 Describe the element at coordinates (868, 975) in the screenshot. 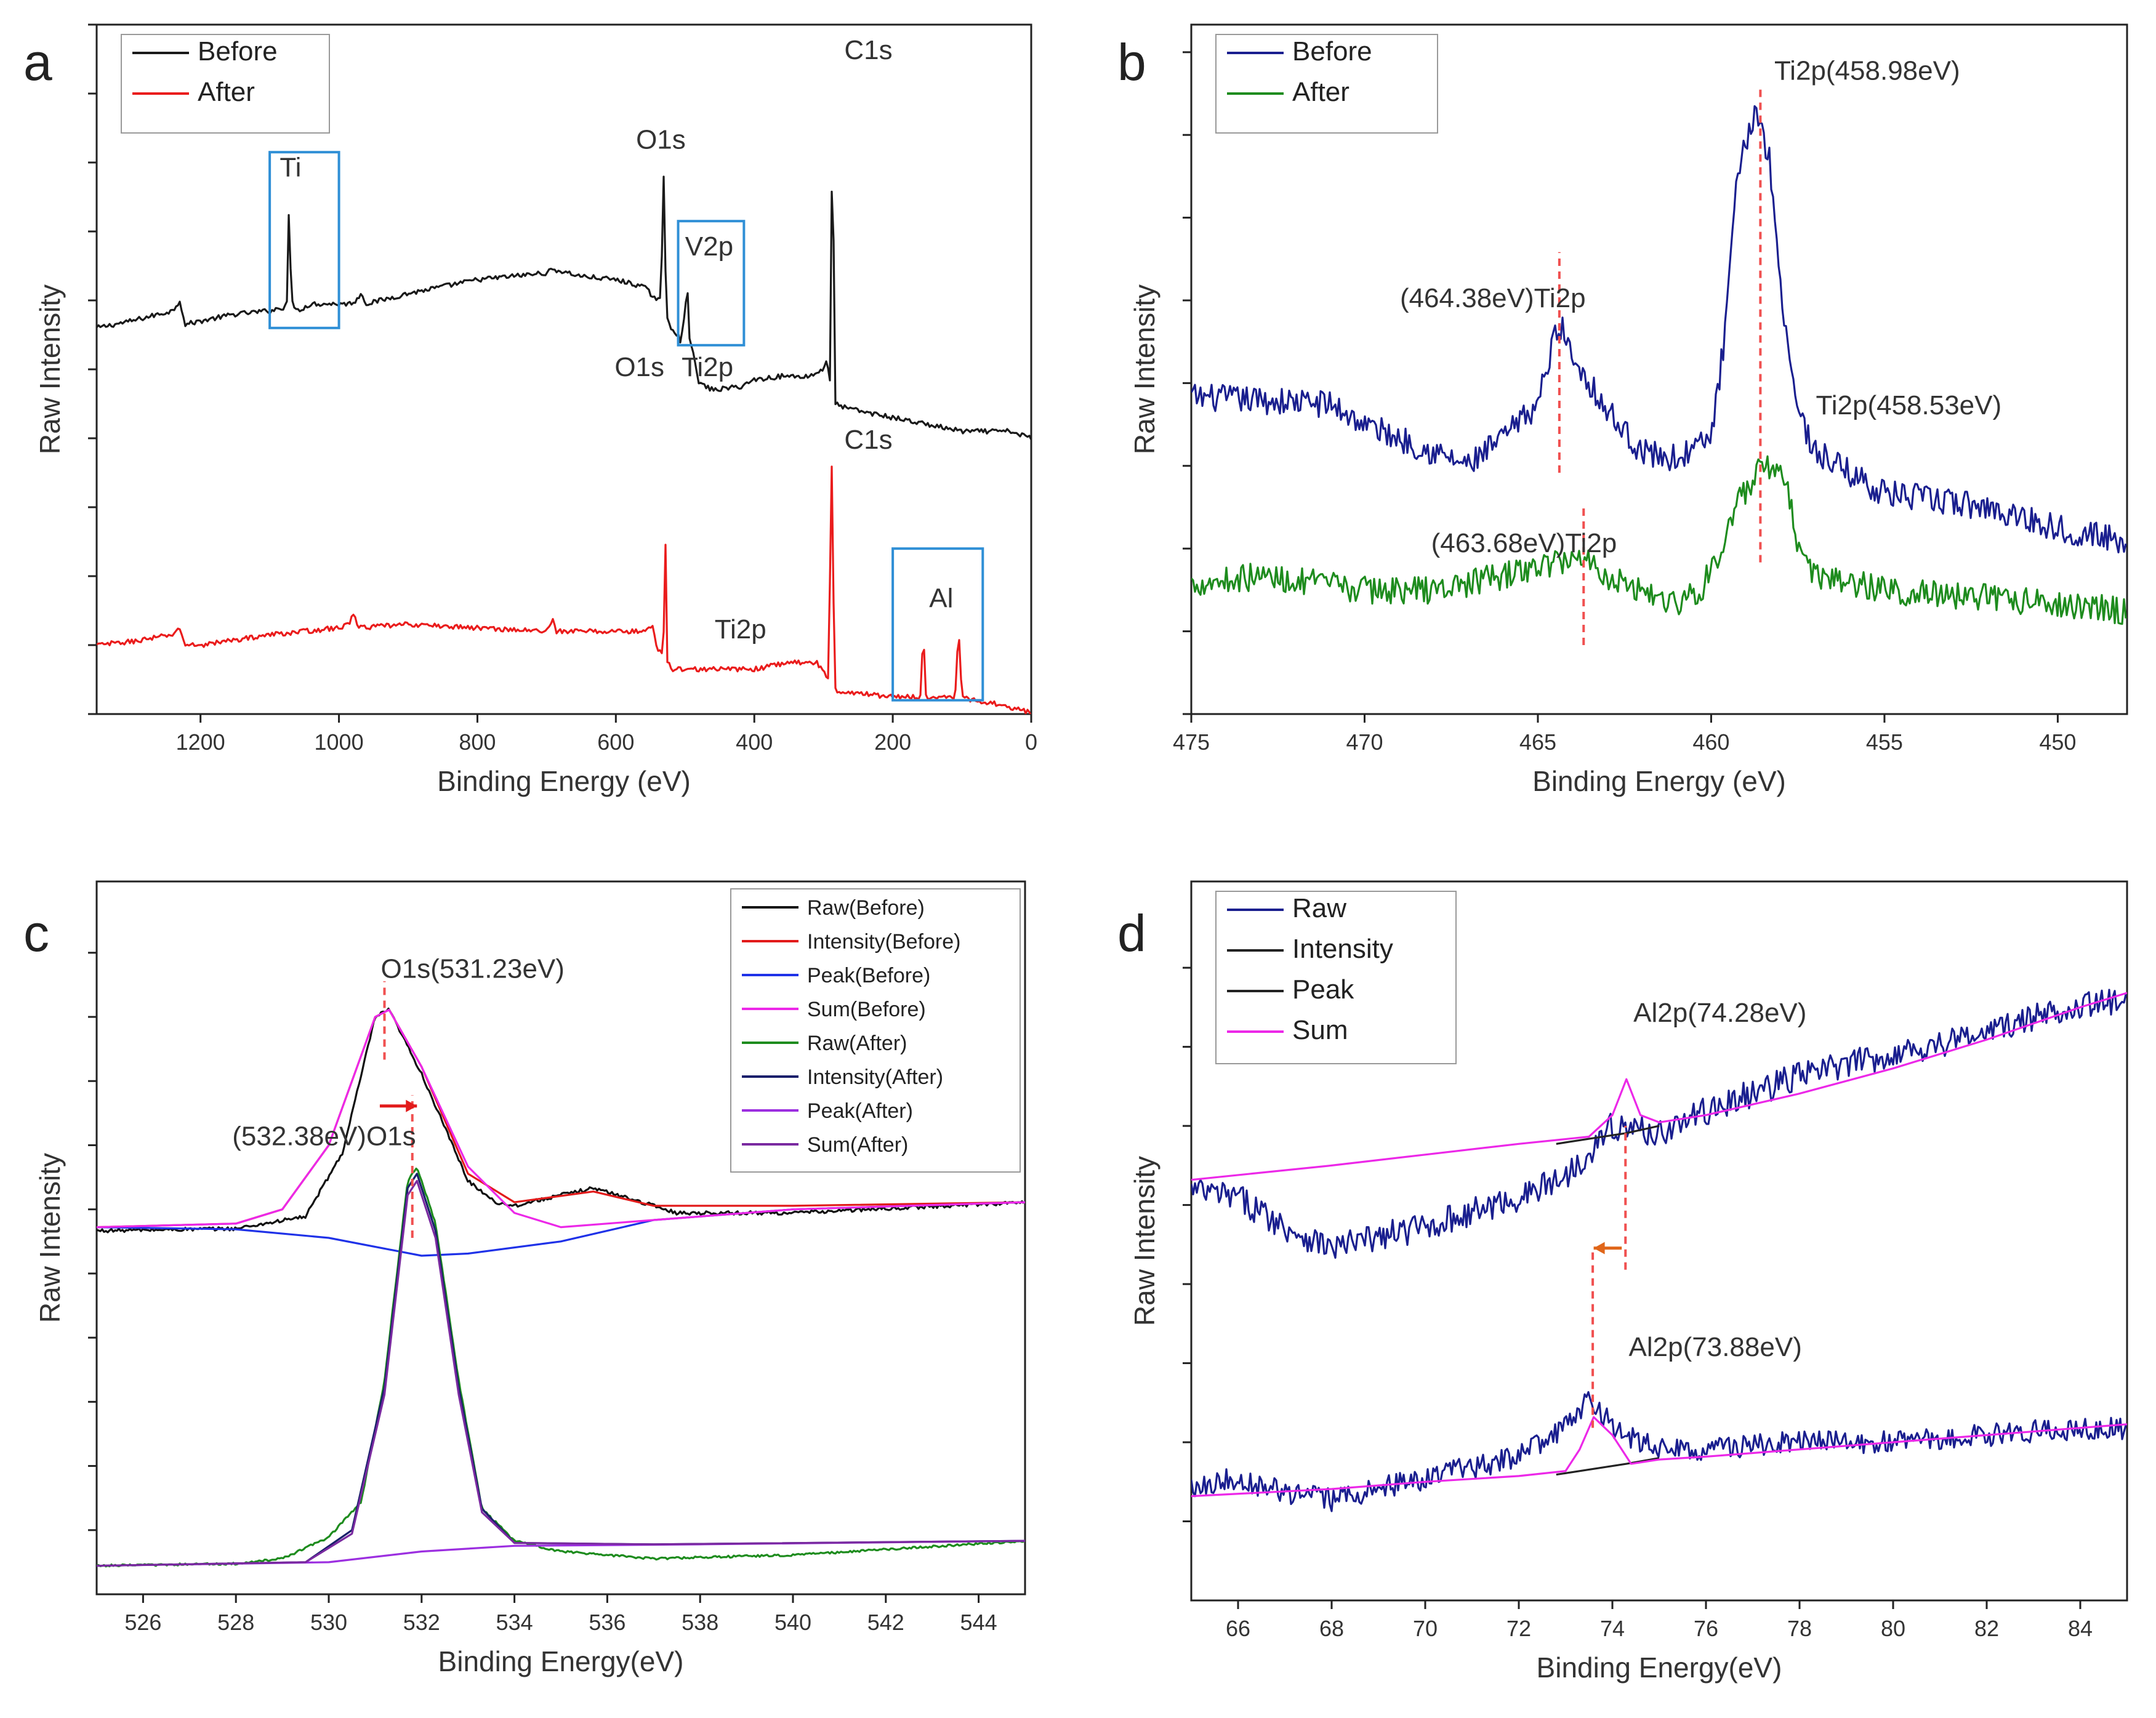

I see `legend-label: Peak(Before)` at that location.